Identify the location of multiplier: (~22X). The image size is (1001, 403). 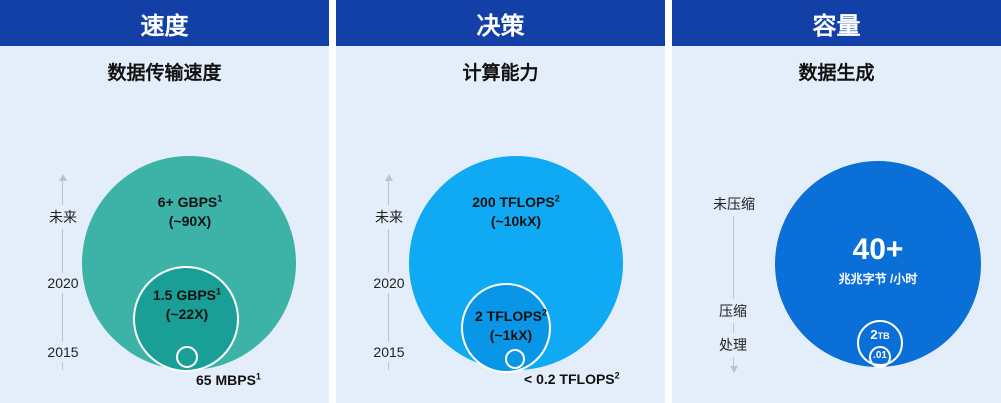
(187, 314).